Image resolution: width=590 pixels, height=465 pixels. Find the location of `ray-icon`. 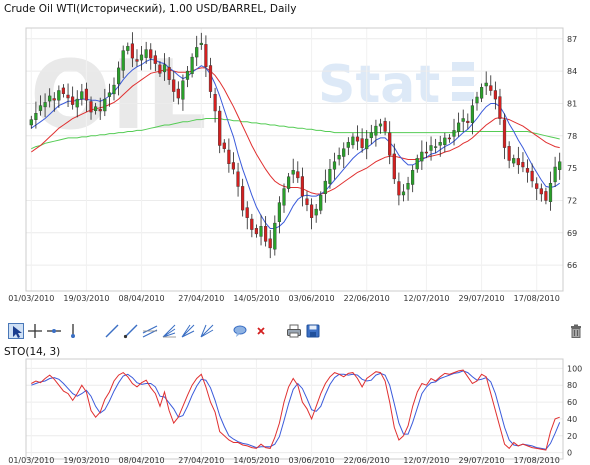

ray-icon is located at coordinates (130, 331).